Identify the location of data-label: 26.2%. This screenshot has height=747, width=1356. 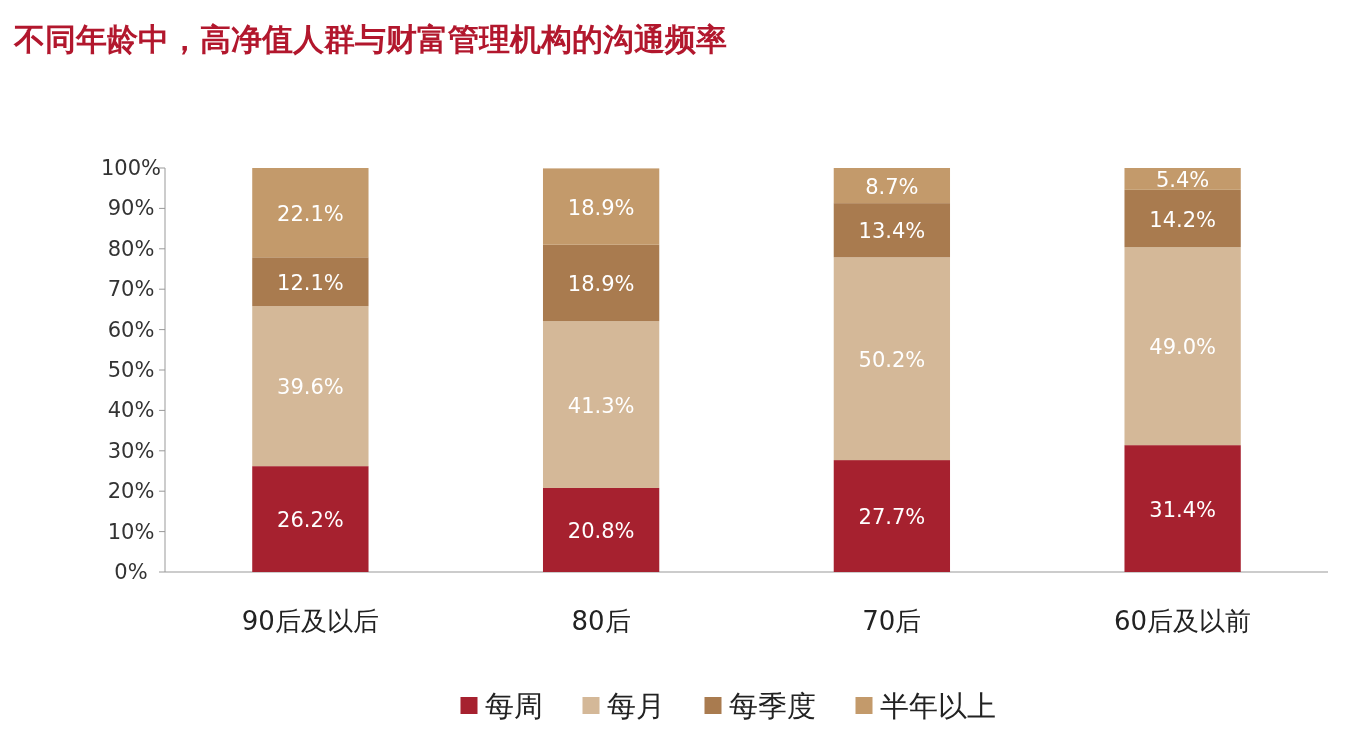
(310, 520).